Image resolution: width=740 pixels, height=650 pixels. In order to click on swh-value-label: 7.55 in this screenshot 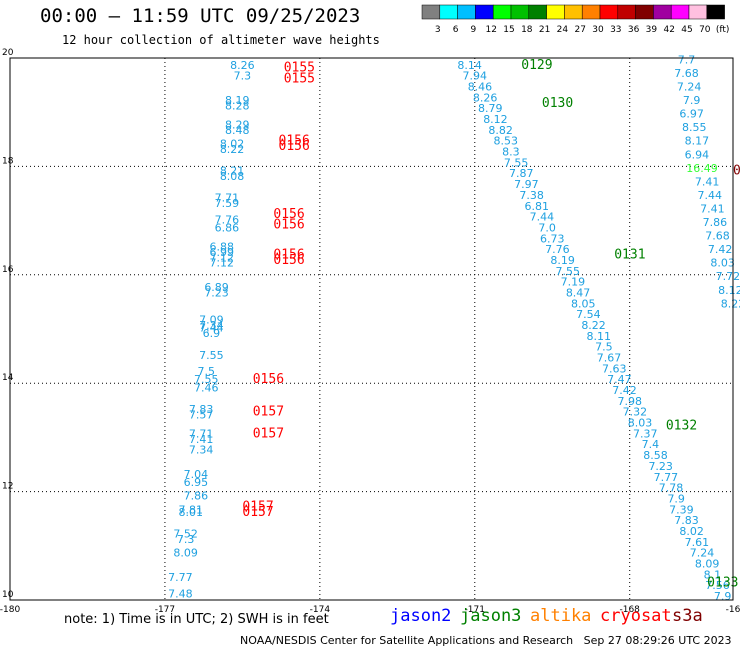, I will do `click(516, 162)`.